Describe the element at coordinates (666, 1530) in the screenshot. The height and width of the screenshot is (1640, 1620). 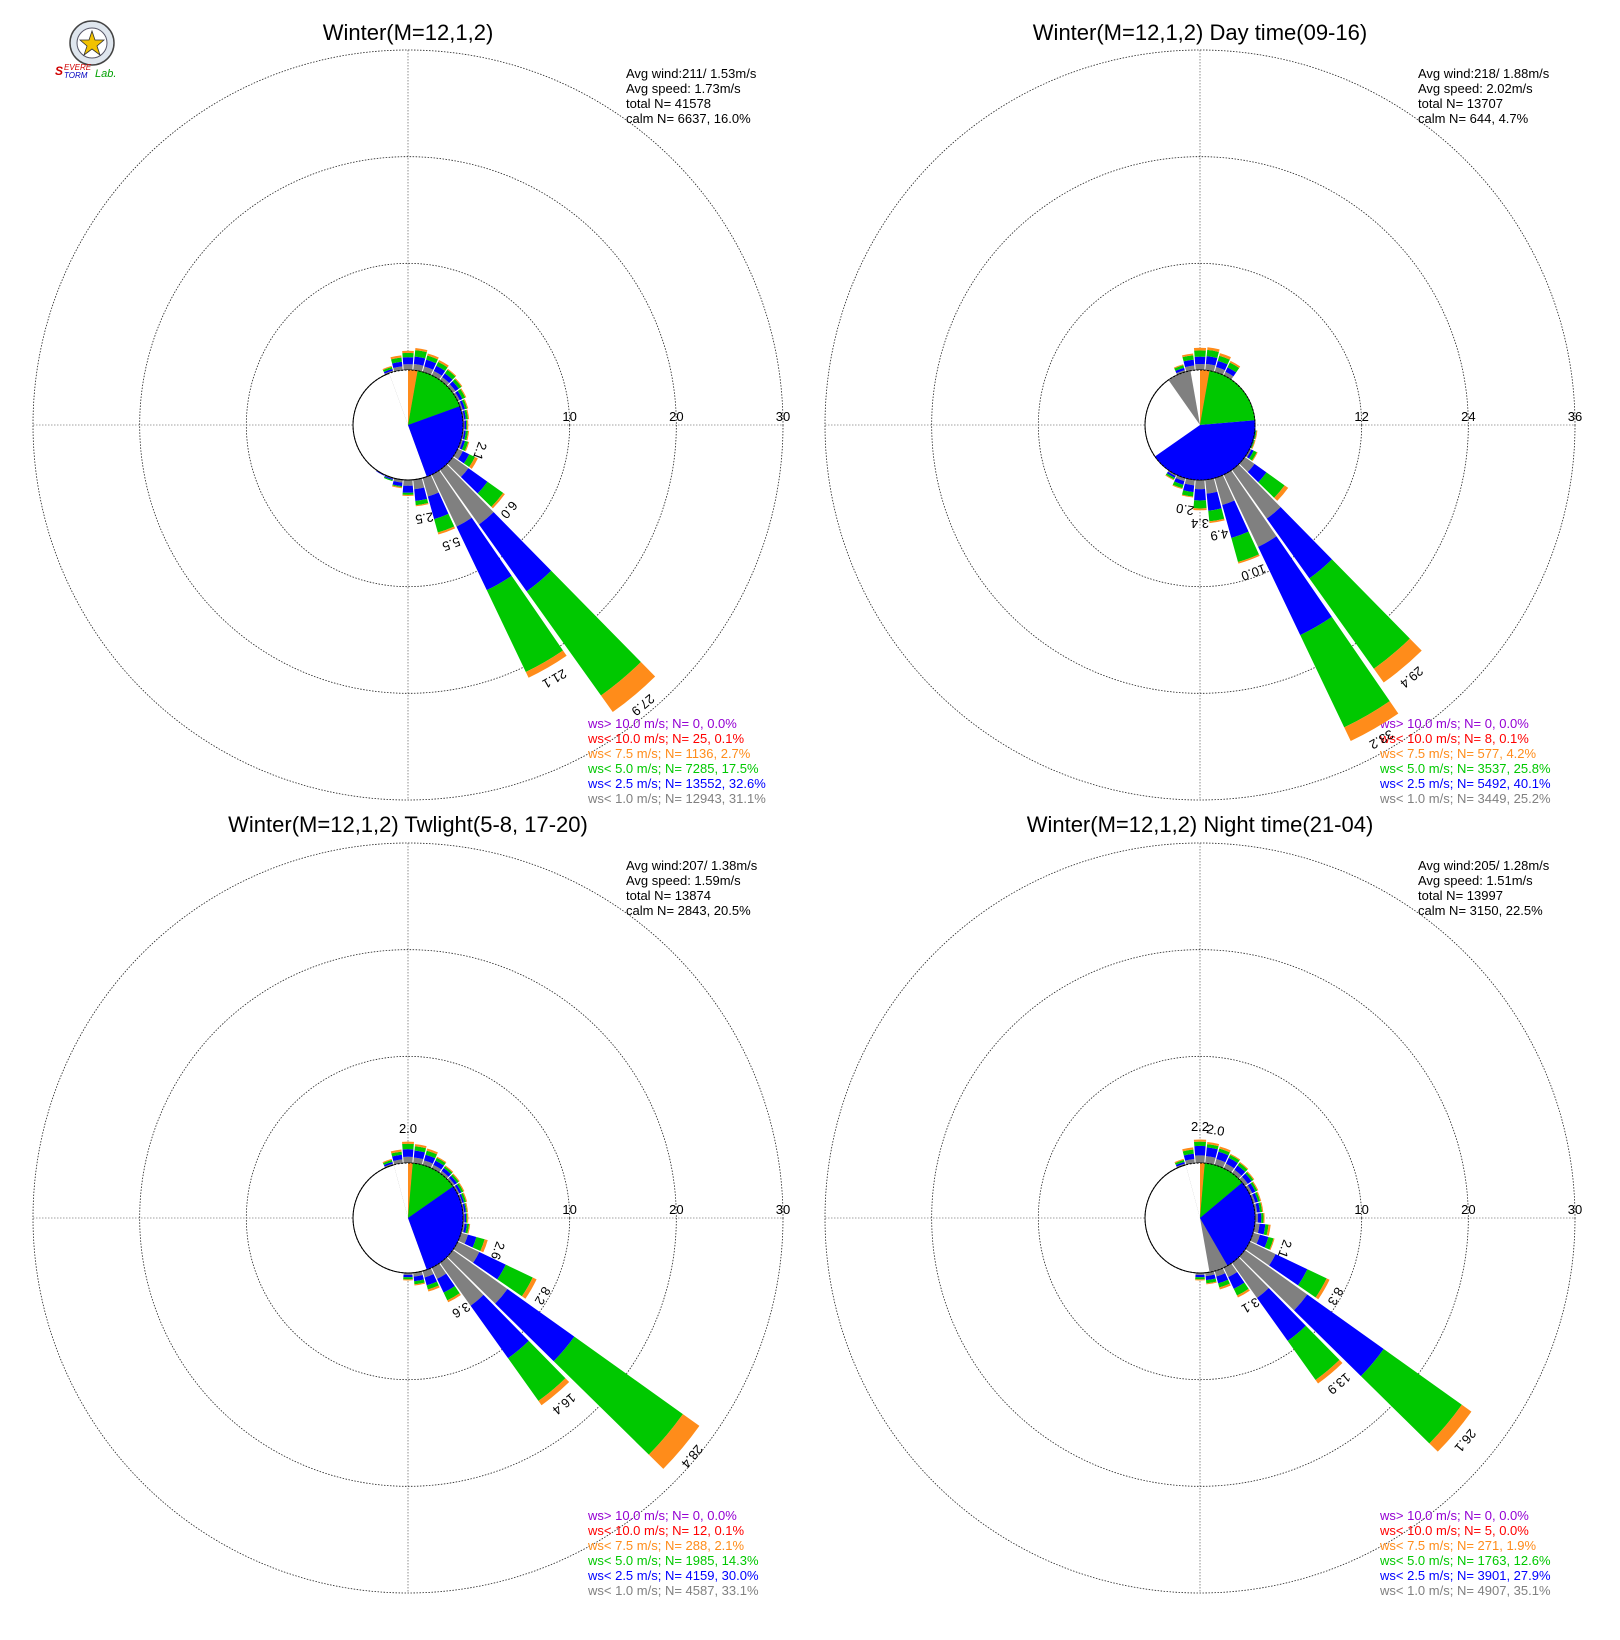
I see `legend-entry: ws< 10.0 m/s; N= 12, 0.1%` at that location.